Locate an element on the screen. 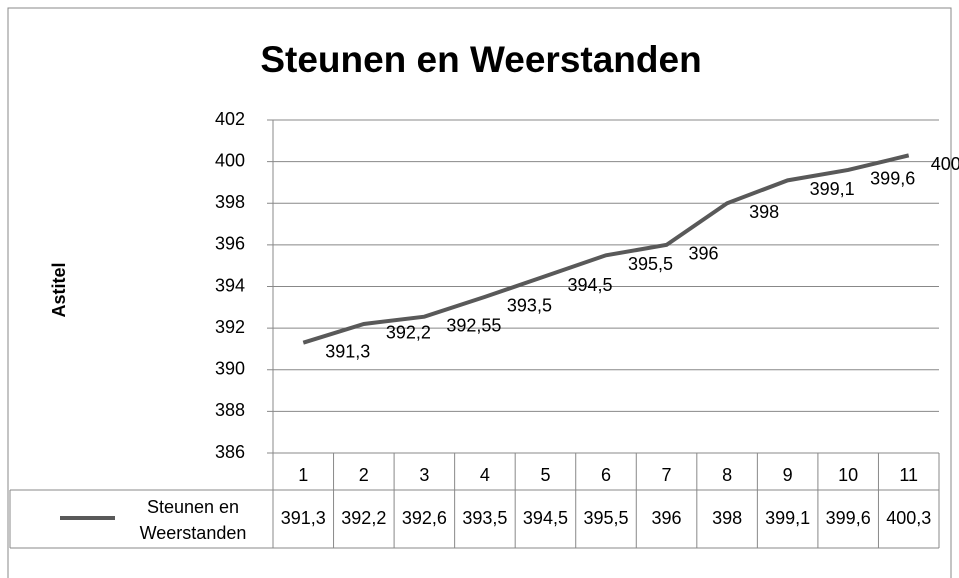 The width and height of the screenshot is (959, 578). x-tick-label: 3 is located at coordinates (424, 475).